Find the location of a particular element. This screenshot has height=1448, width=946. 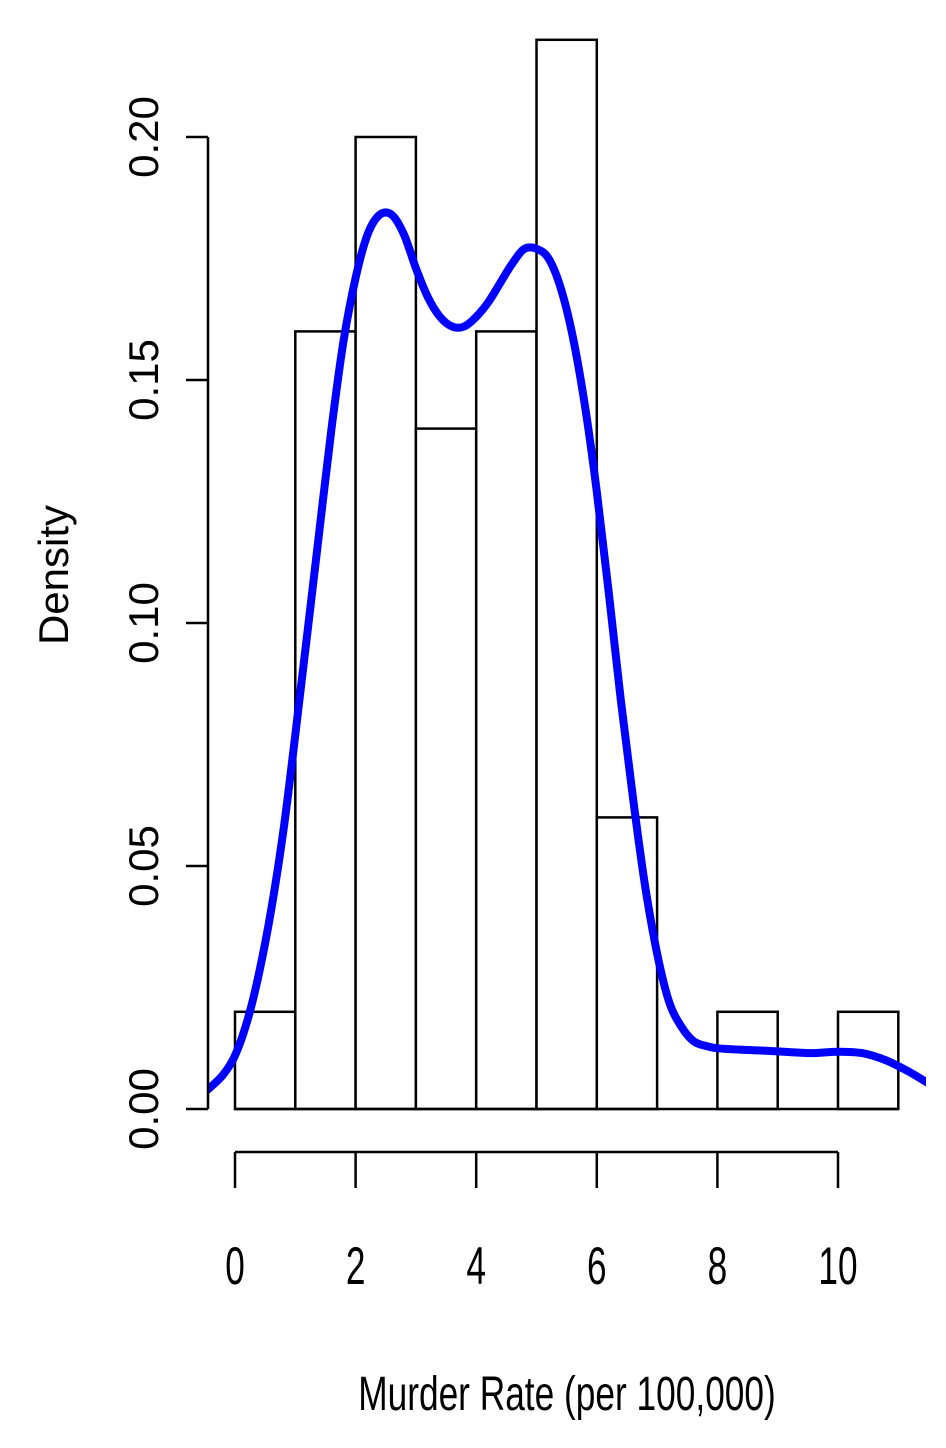

x-axis: 0 2 4 6 8 10 is located at coordinates (541, 1223).